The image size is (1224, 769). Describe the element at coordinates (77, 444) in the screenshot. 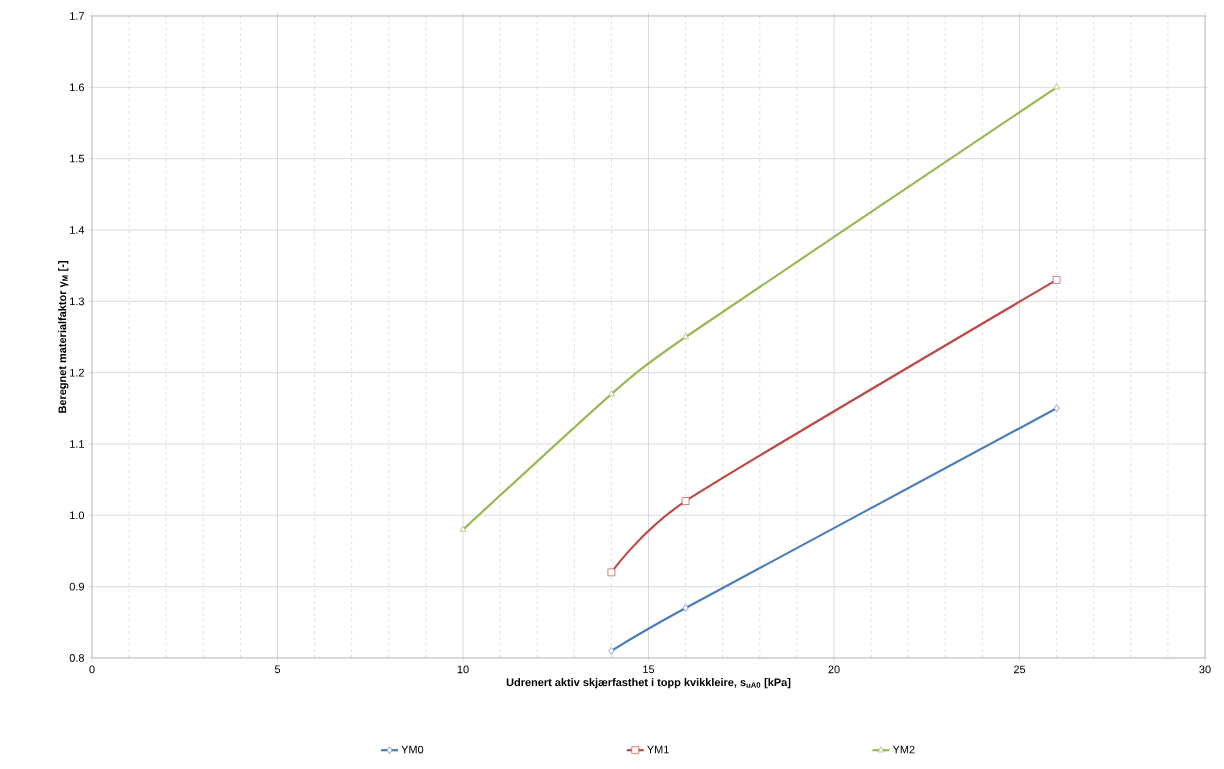

I see `y-tick-label: 1.1` at that location.